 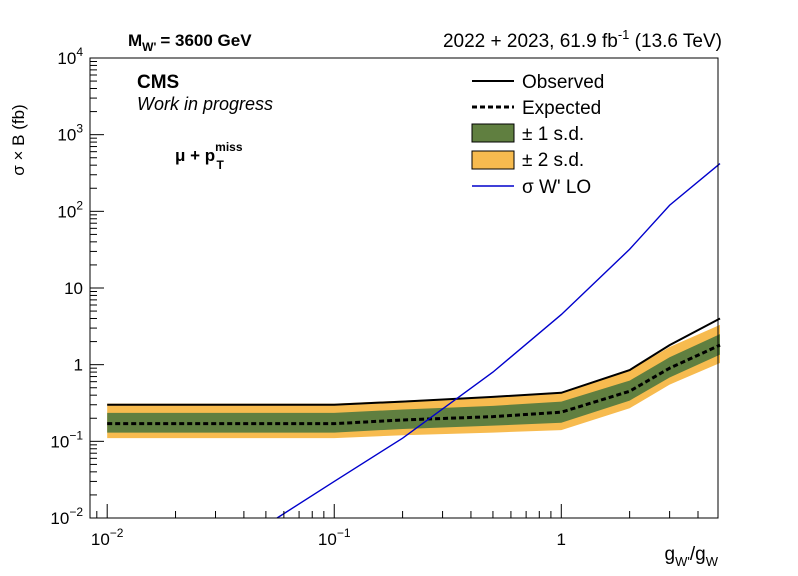 I want to click on legend-label-theory: σ W' LO, so click(x=556, y=187).